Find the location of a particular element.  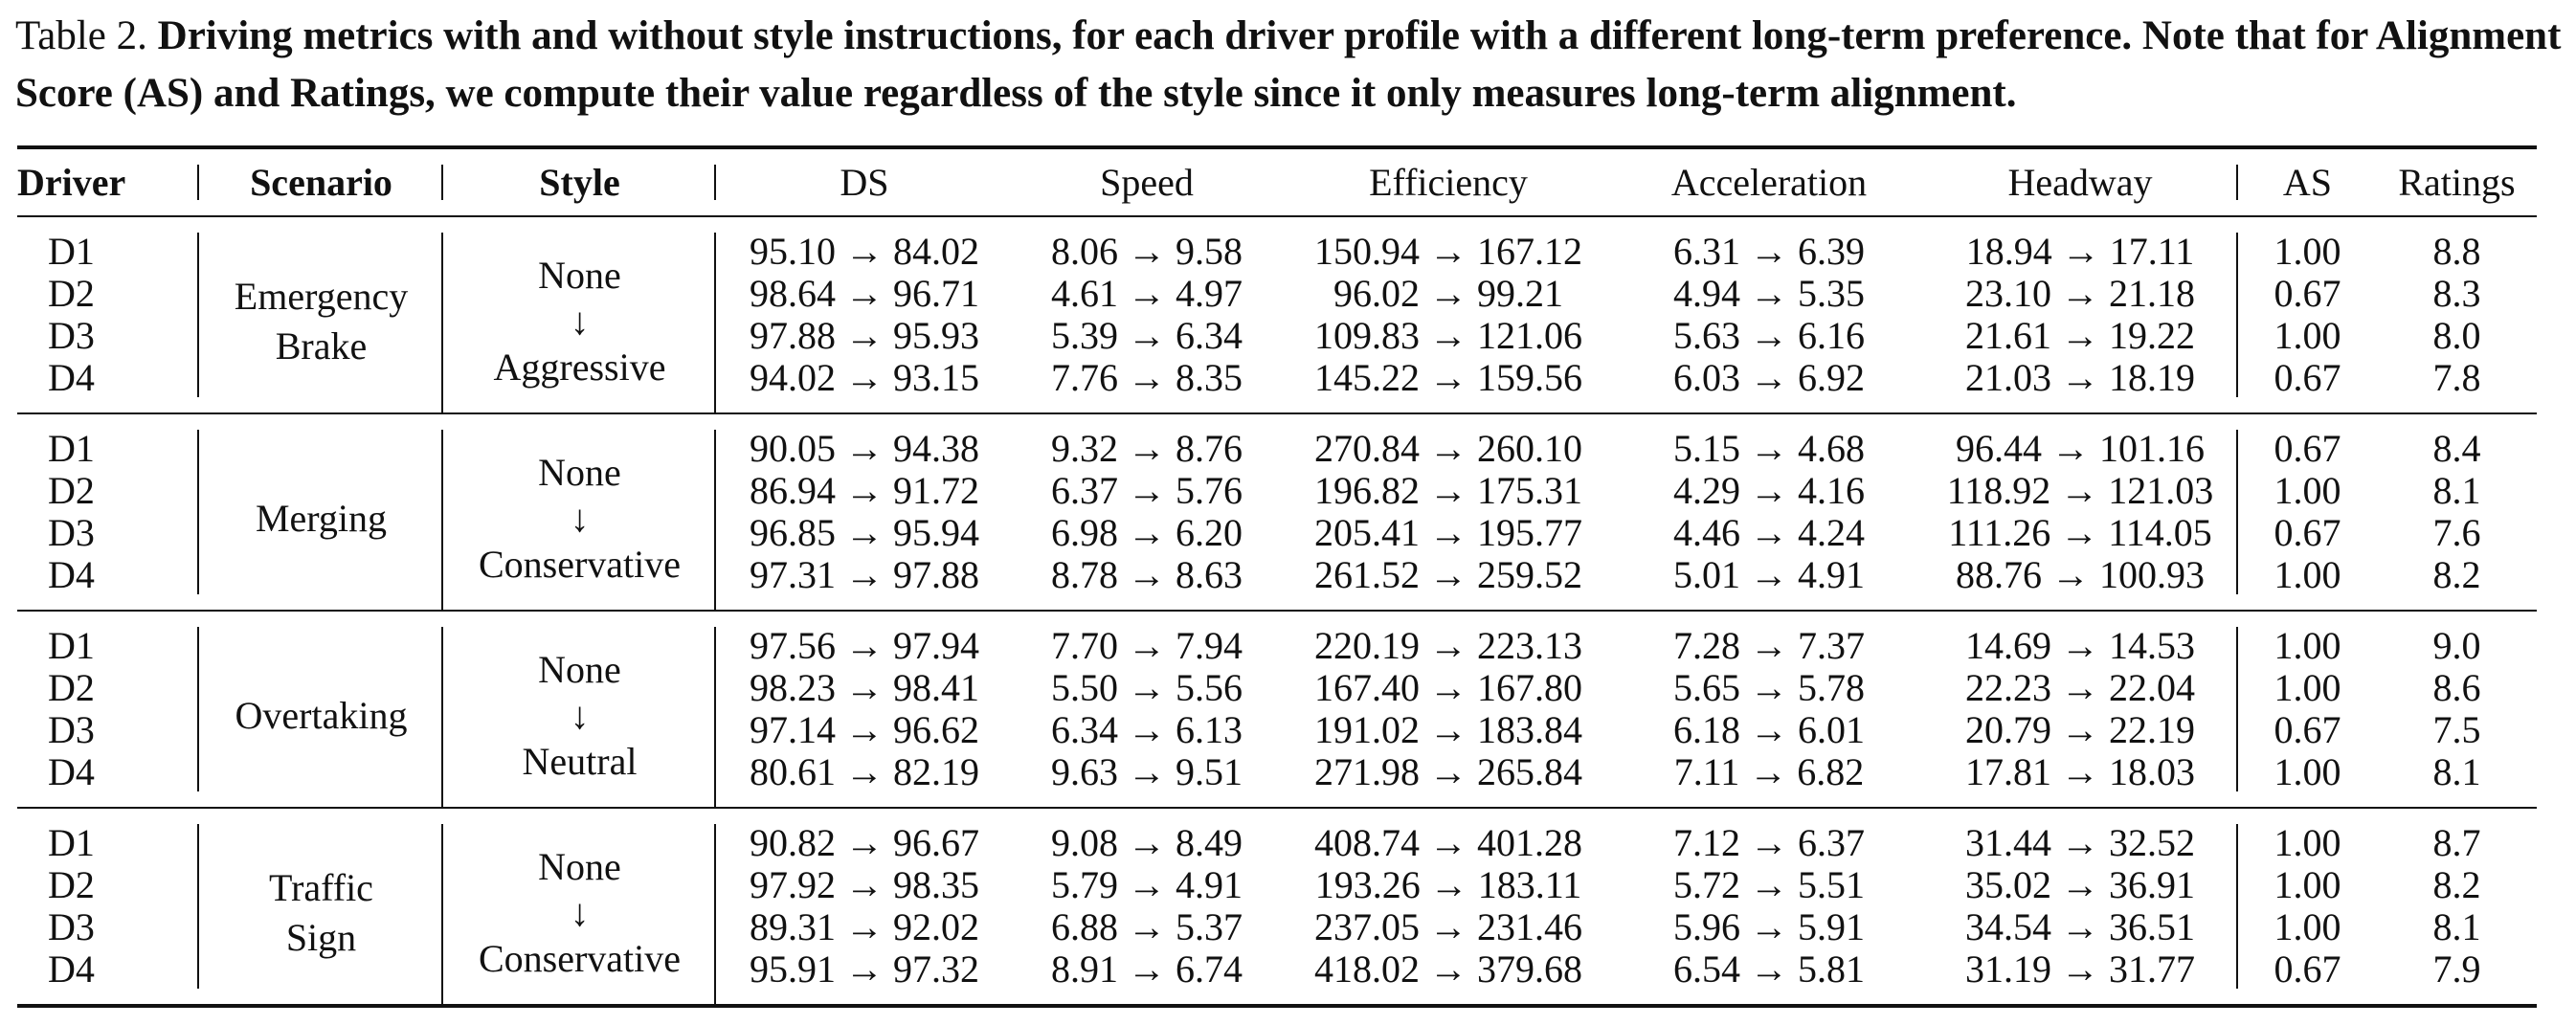

cell-efficiency: 270.84 → 260.10 is located at coordinates (1448, 448).